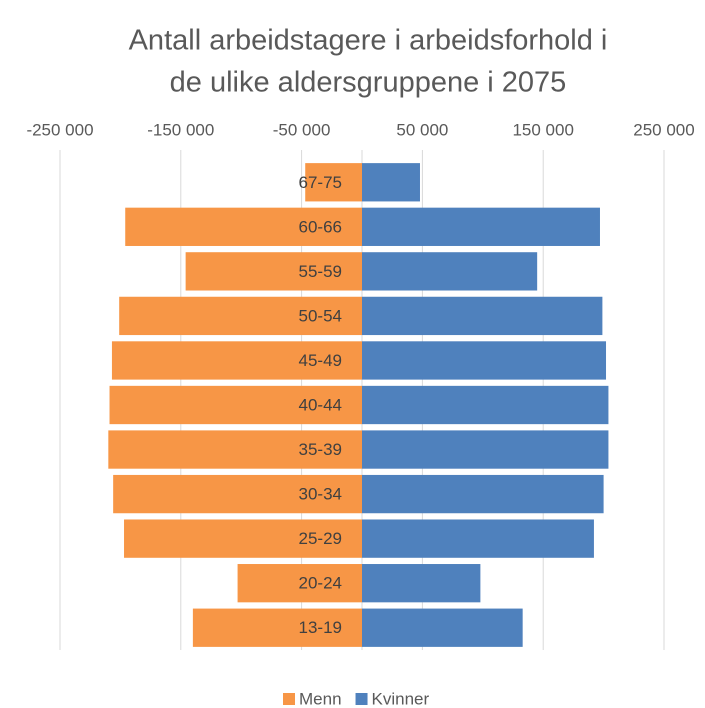  Describe the element at coordinates (59, 129) in the screenshot. I see `x-tick-label: -250 000` at that location.